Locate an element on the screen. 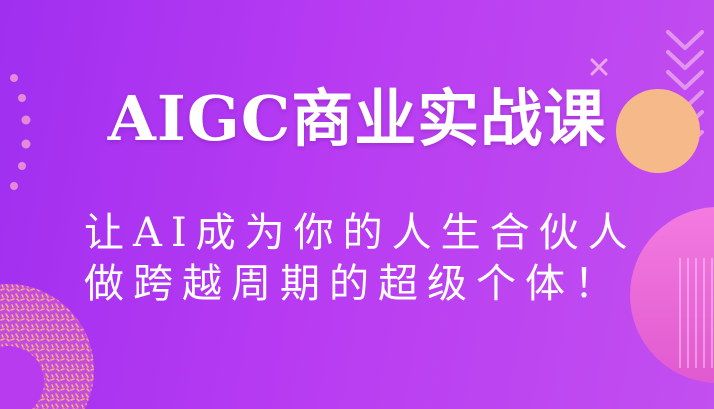 The height and width of the screenshot is (409, 714). dotted-arc-decoration is located at coordinates (20, 132).